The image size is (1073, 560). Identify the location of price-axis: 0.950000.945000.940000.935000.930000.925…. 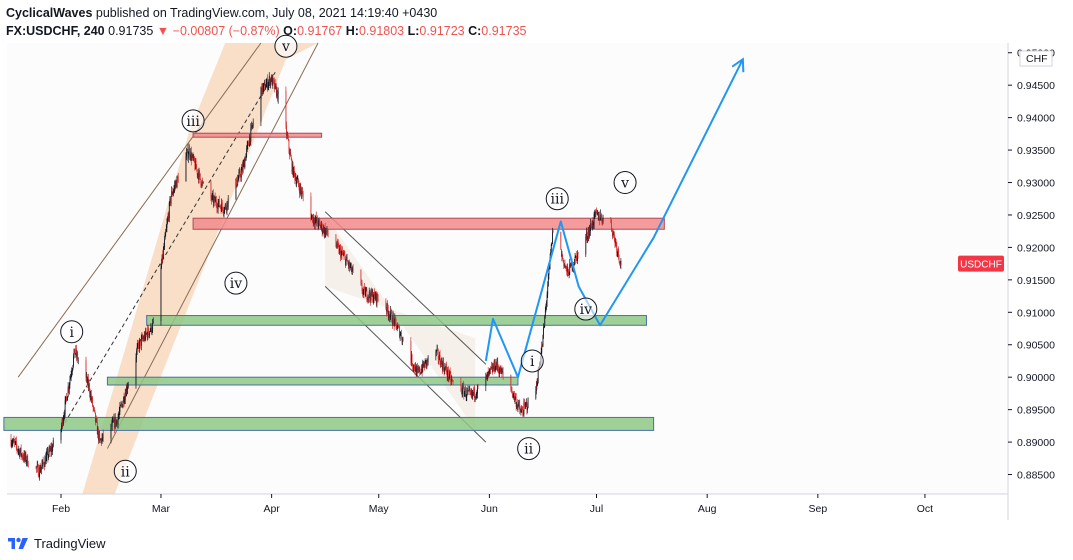
(1031, 265).